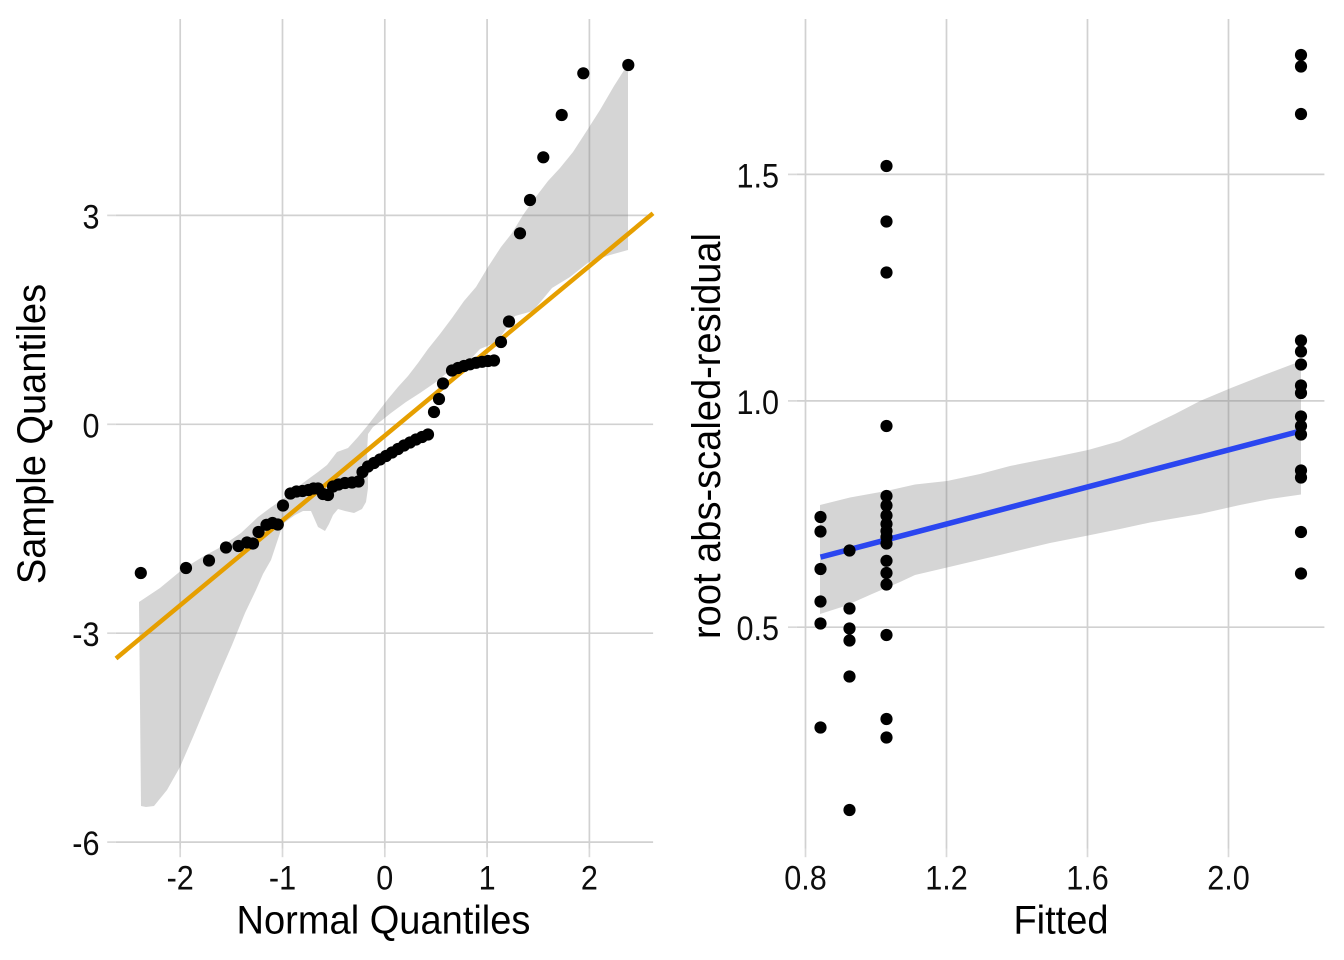 Image resolution: width=1344 pixels, height=960 pixels. Describe the element at coordinates (589, 879) in the screenshot. I see `svg-text: 2` at that location.